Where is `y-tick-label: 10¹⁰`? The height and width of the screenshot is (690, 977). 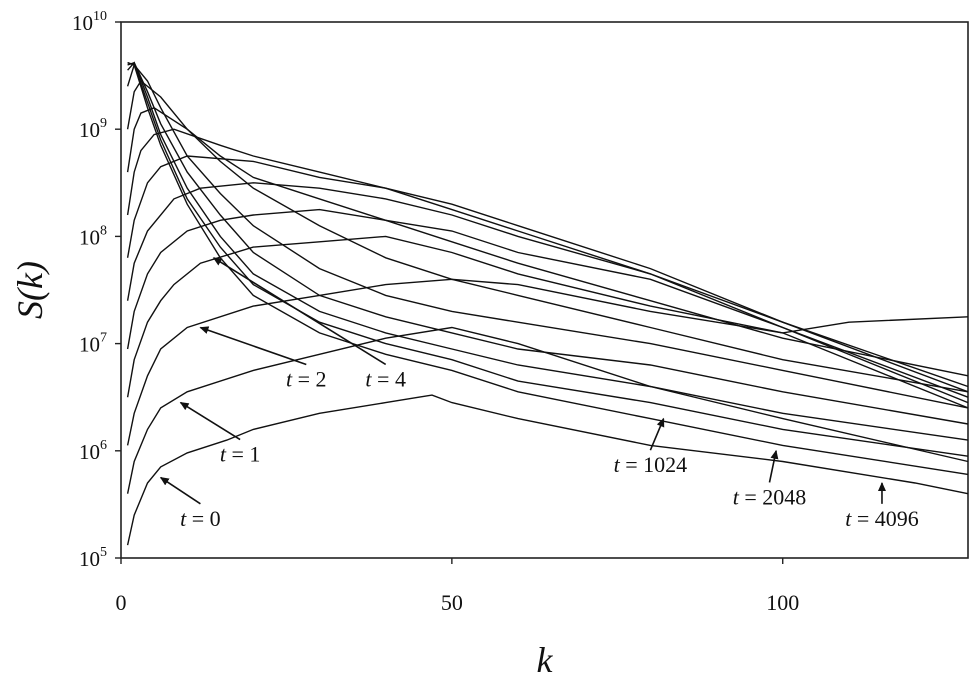
y-tick-label: 10¹⁰ is located at coordinates (89, 22).